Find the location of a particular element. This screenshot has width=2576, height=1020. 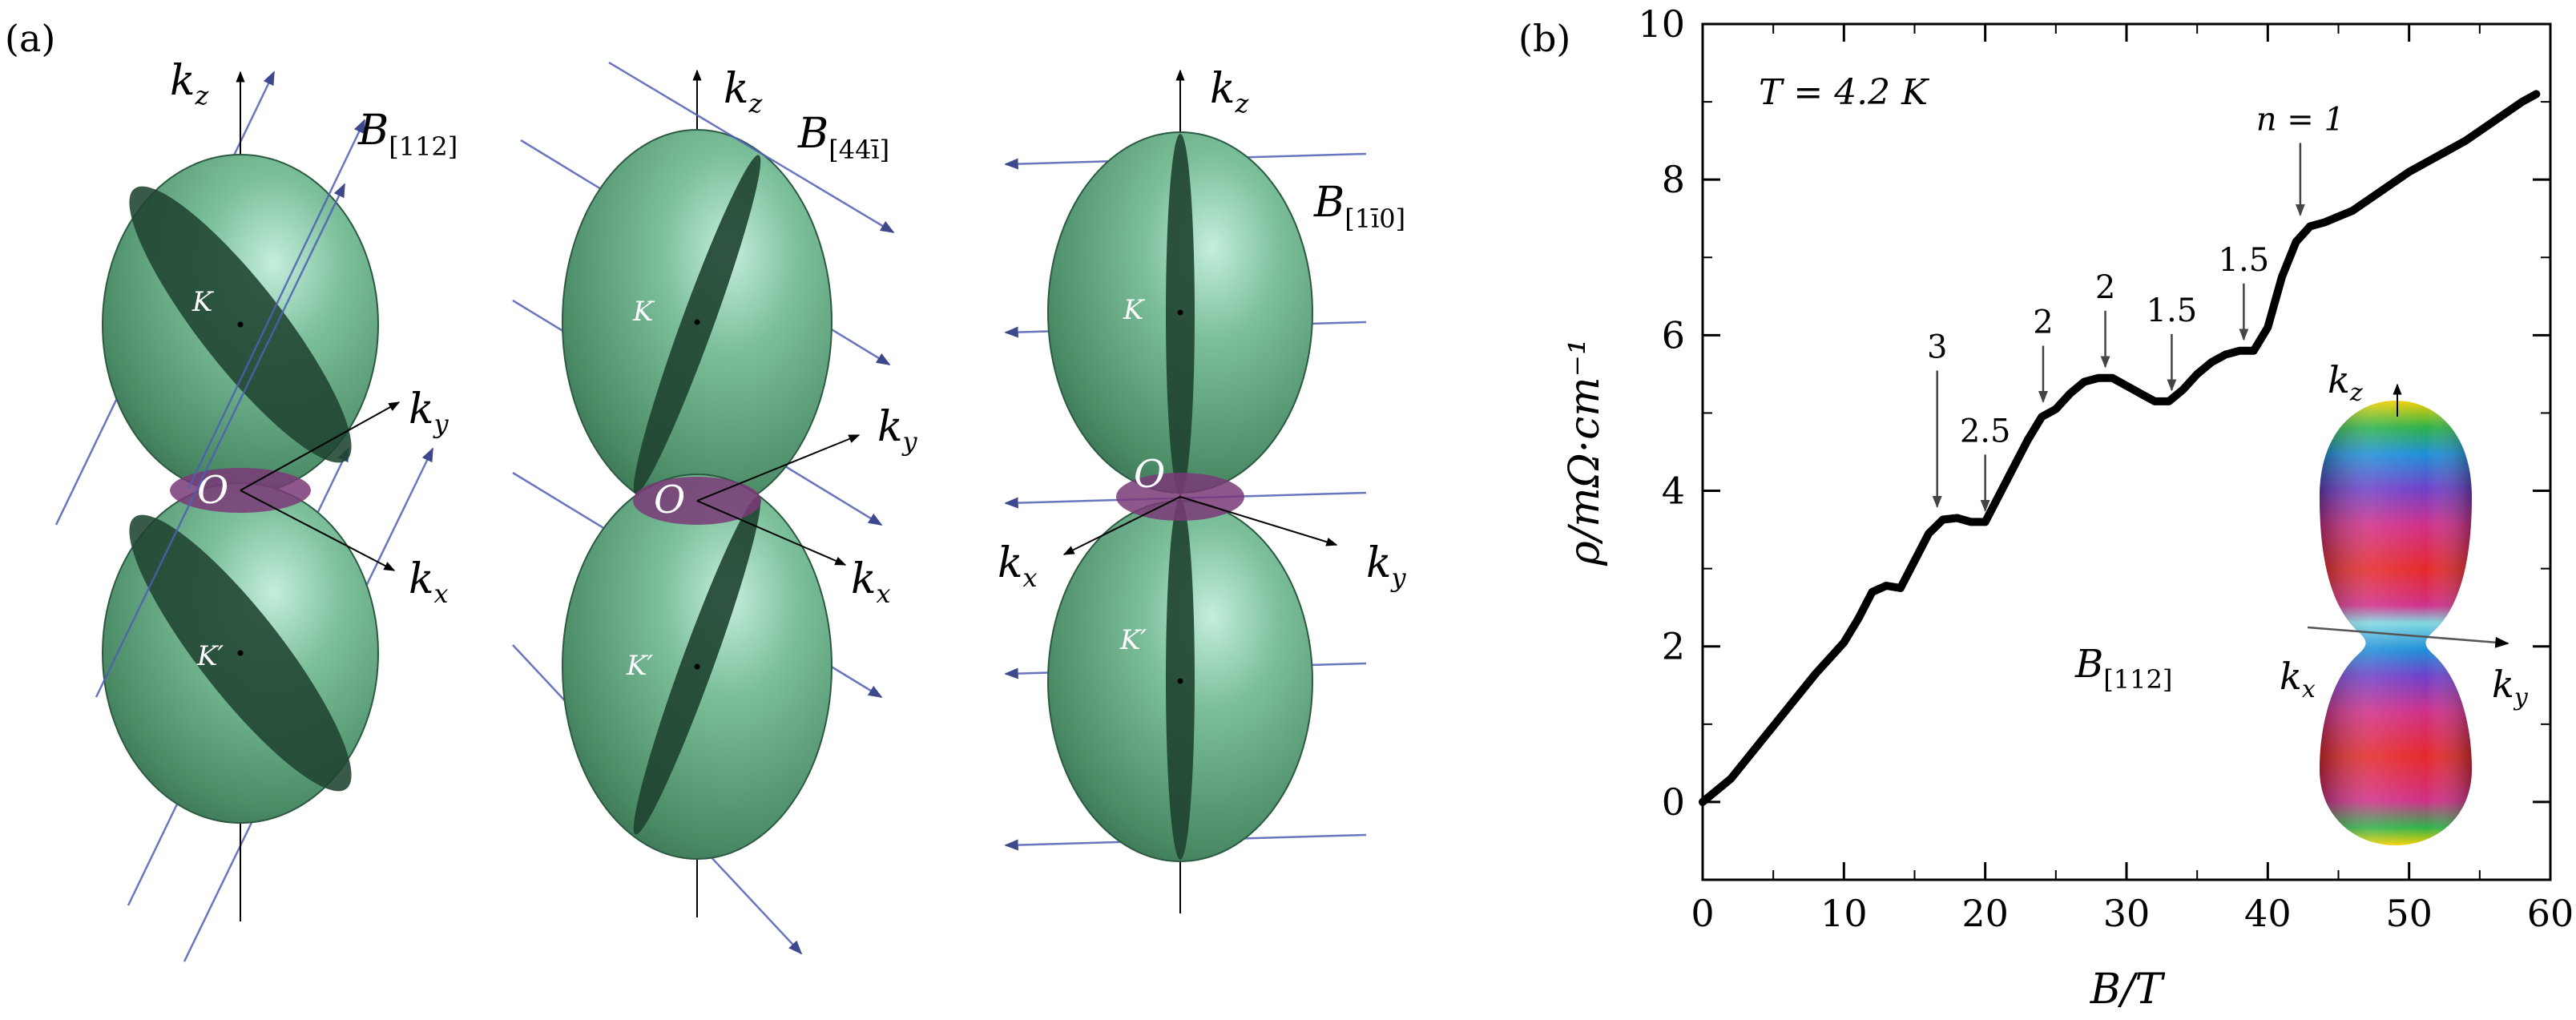

y-tick-label: 10 is located at coordinates (1661, 24).